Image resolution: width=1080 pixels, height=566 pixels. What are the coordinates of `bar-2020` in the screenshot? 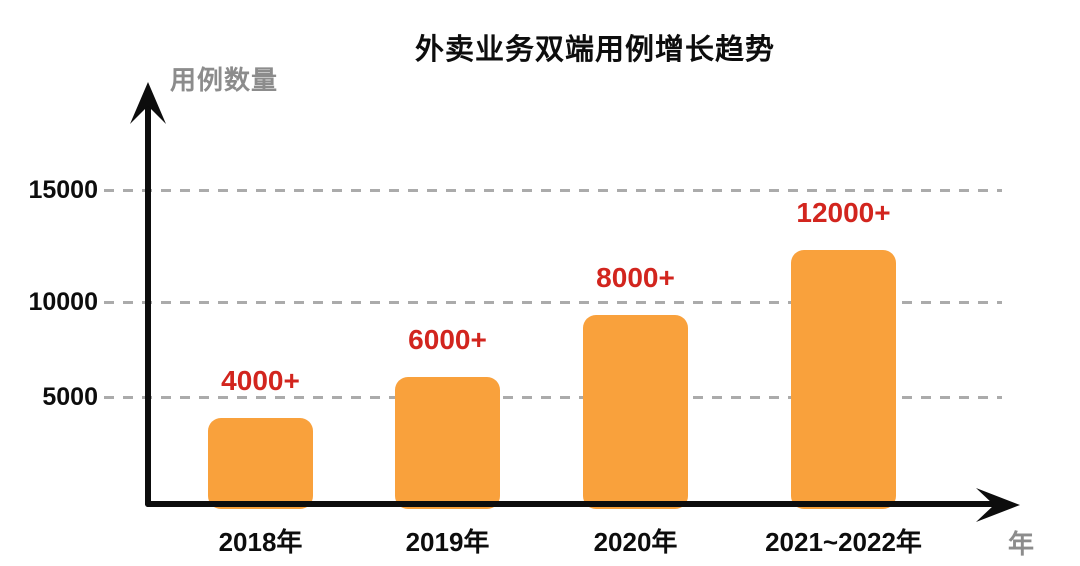 It's located at (635, 411).